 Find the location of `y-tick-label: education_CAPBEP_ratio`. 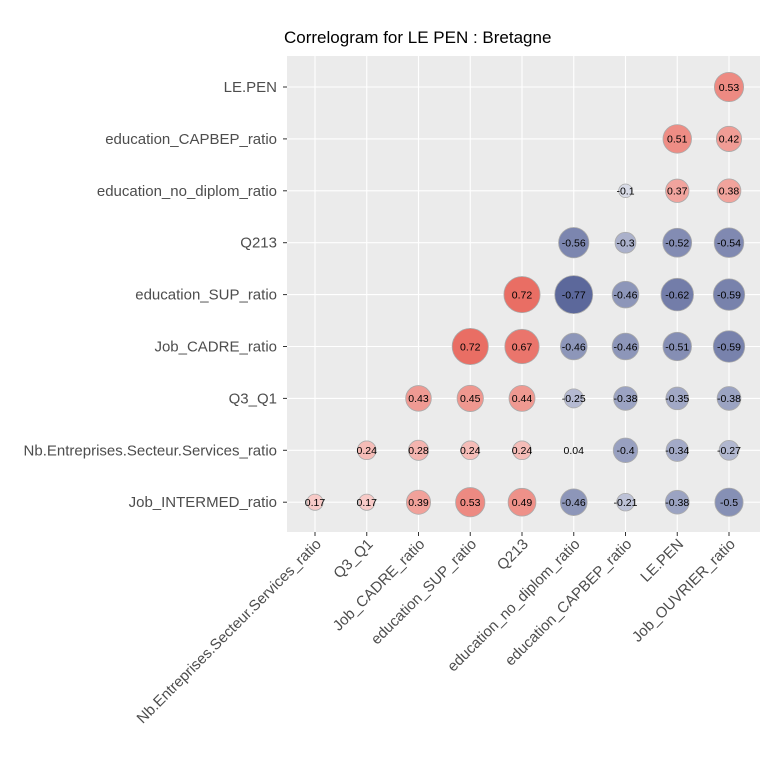

y-tick-label: education_CAPBEP_ratio is located at coordinates (191, 139).